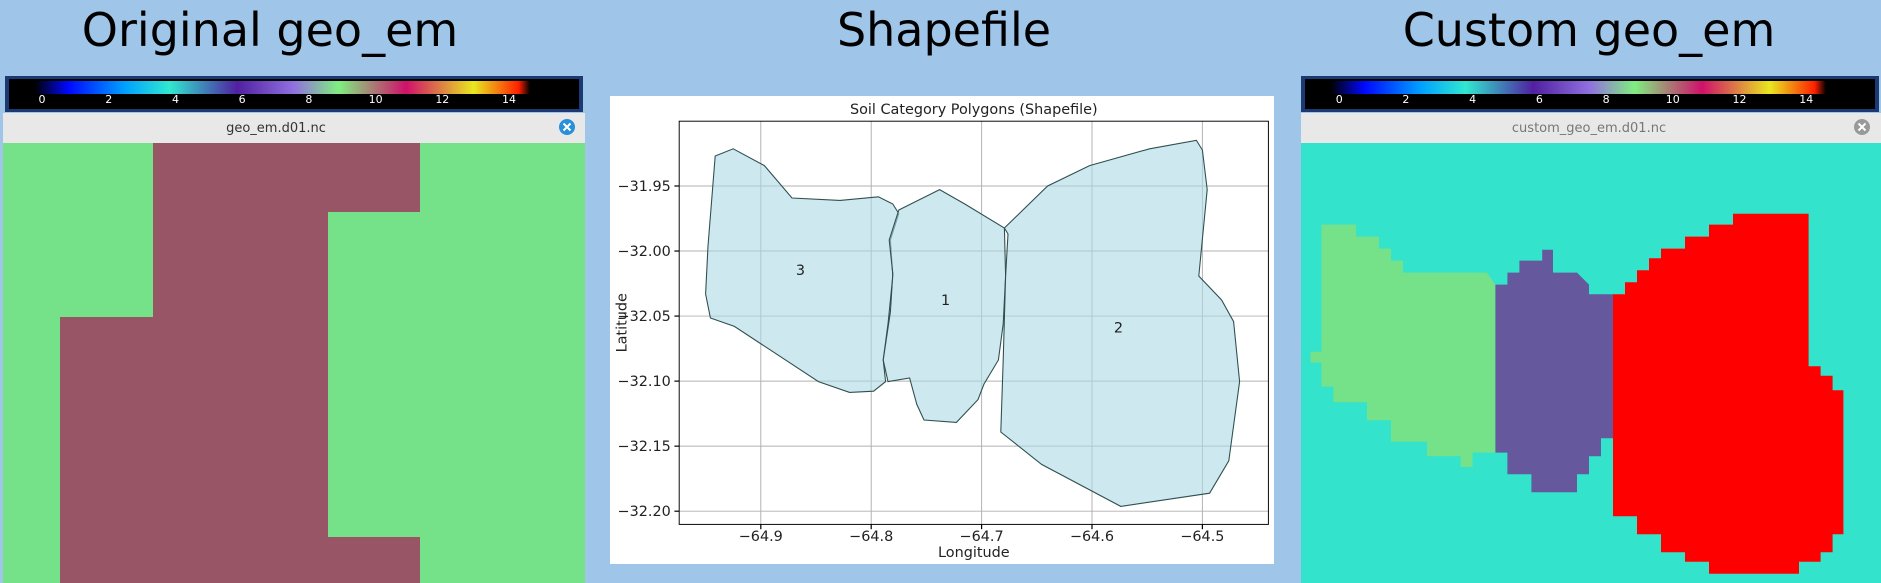 This screenshot has width=1881, height=583. What do you see at coordinates (270, 30) in the screenshot?
I see `panel-title: Original geo_em` at bounding box center [270, 30].